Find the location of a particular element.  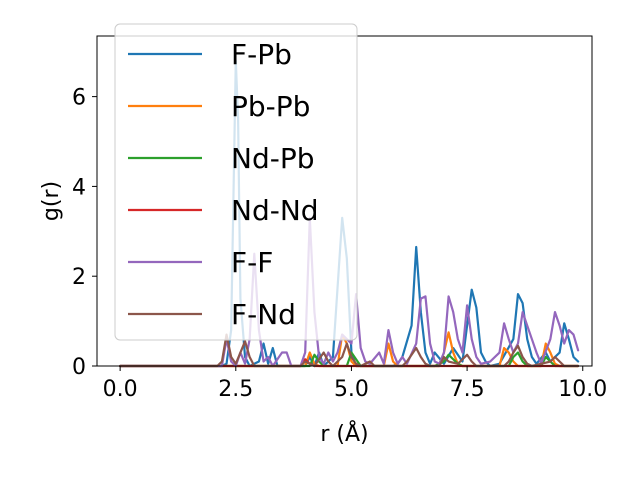

y-tick-label: 2 is located at coordinates (79, 277).